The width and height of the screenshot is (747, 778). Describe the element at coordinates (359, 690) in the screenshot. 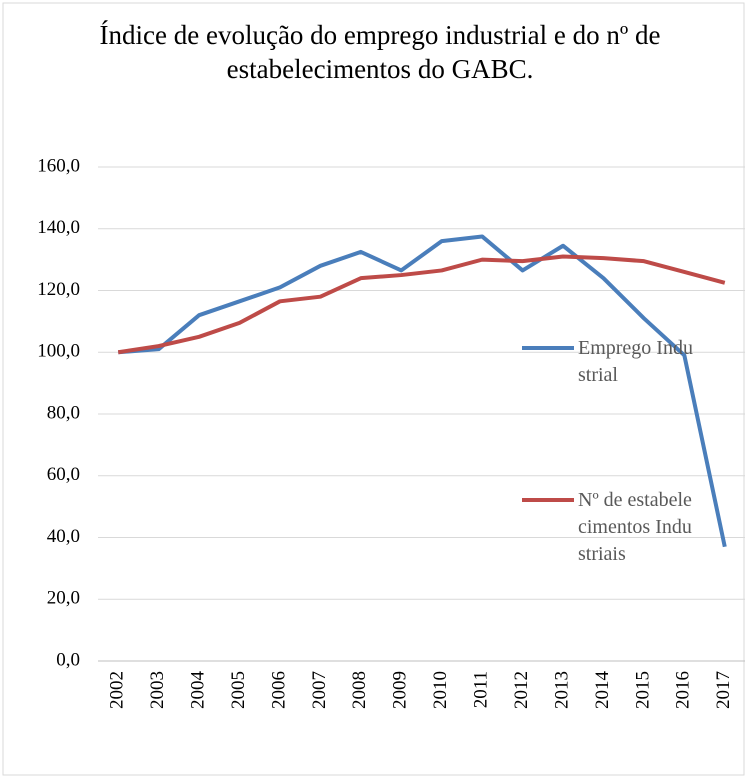

I see `x-tick-label: 2008` at that location.